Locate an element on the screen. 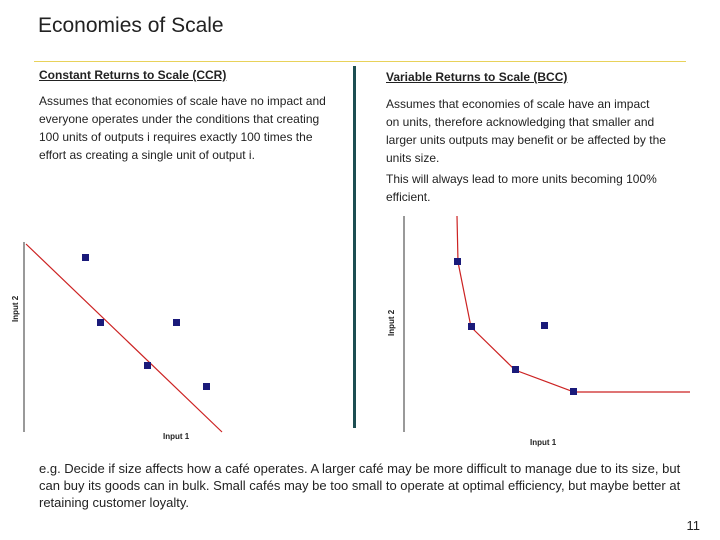  bcc-heading: Variable Returns to Scale (BCC) is located at coordinates (477, 77).